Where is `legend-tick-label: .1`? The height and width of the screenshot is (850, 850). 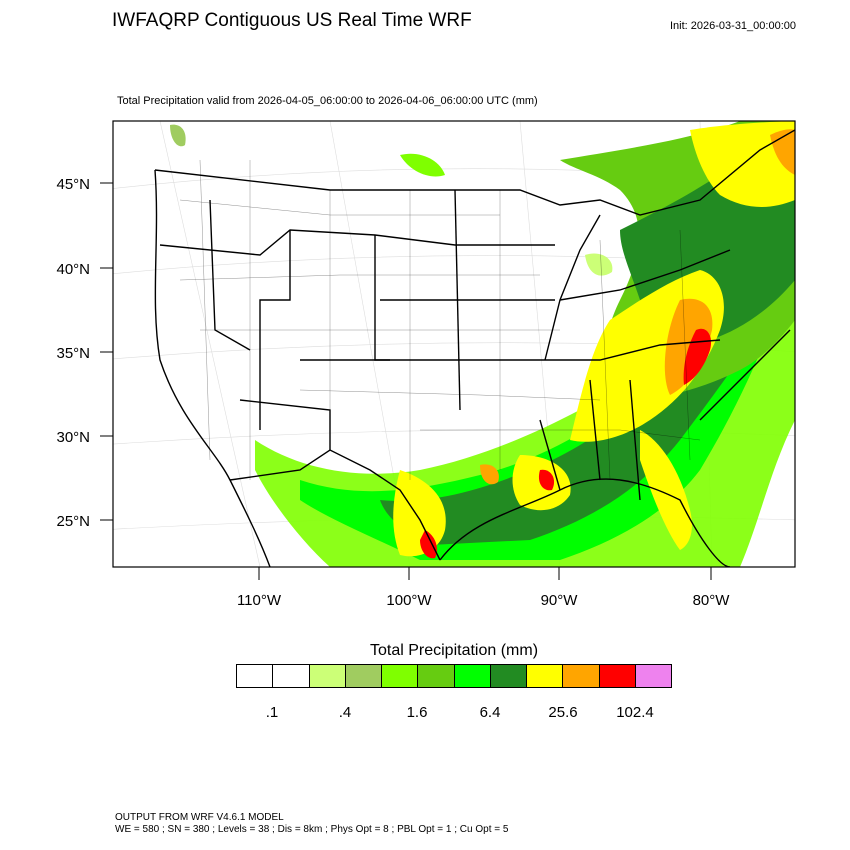
legend-tick-label: .1 is located at coordinates (272, 712).